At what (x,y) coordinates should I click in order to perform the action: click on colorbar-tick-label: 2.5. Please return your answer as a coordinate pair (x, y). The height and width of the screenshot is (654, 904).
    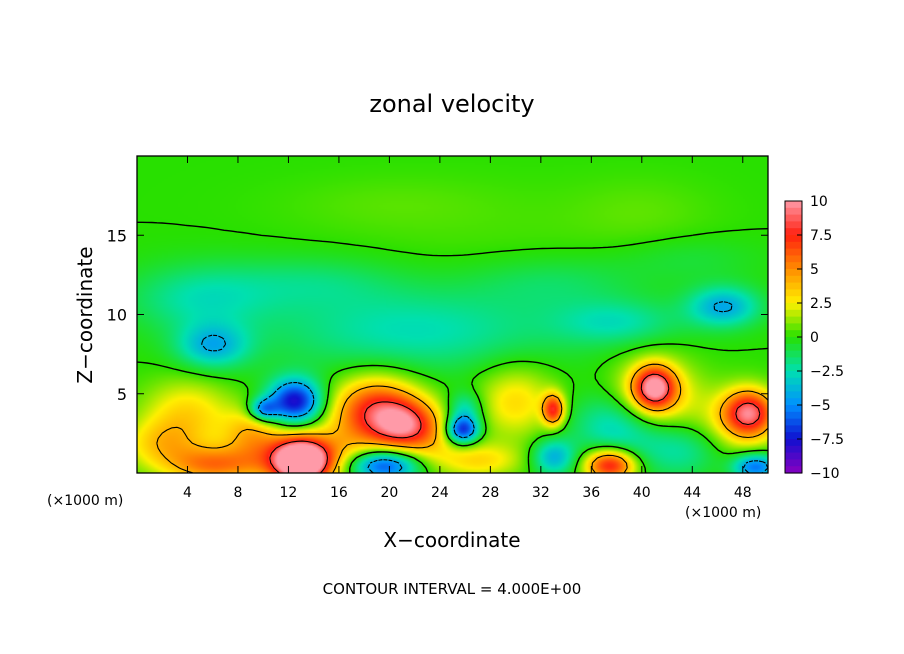
    Looking at the image, I should click on (821, 304).